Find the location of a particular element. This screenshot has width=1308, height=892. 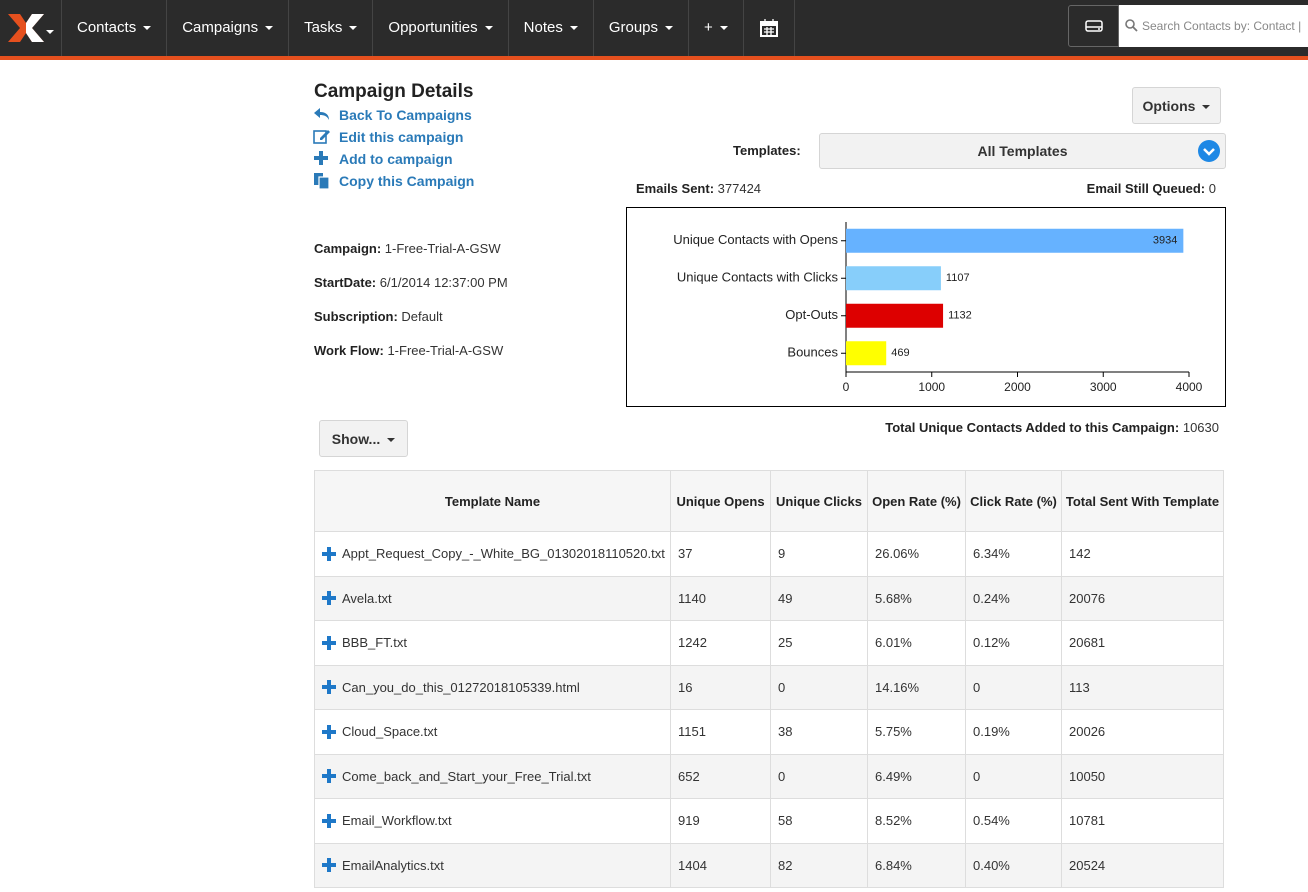

templates-selected: All Templates is located at coordinates (1022, 151).